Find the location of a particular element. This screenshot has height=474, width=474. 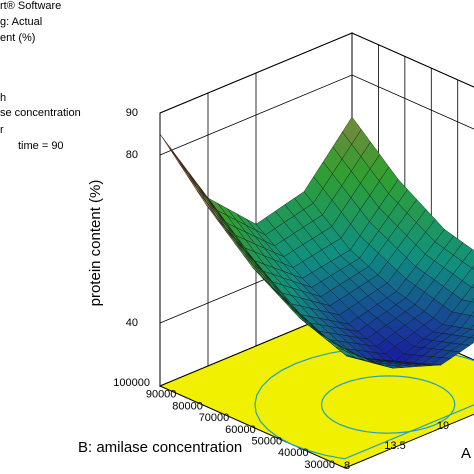

z-tick-label: 90 is located at coordinates (132, 113).